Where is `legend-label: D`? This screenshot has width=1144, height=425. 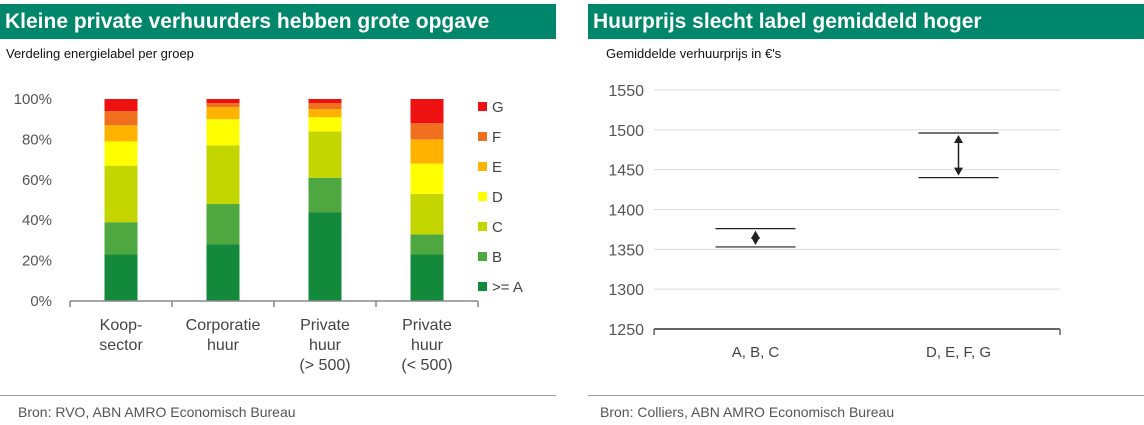 legend-label: D is located at coordinates (497, 197).